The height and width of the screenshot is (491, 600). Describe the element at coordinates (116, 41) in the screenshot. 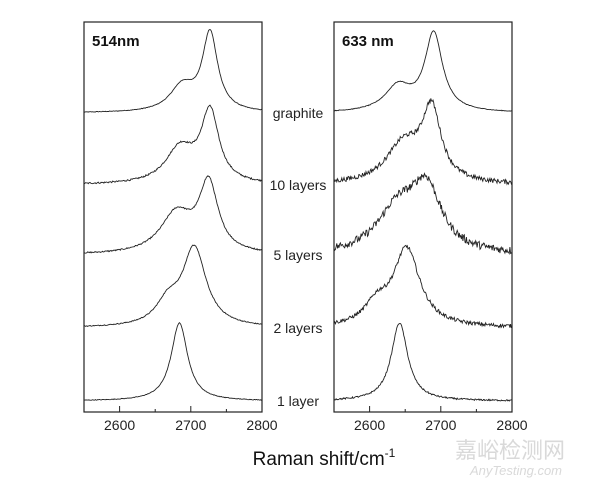

I see `panel-title: 514nm` at that location.